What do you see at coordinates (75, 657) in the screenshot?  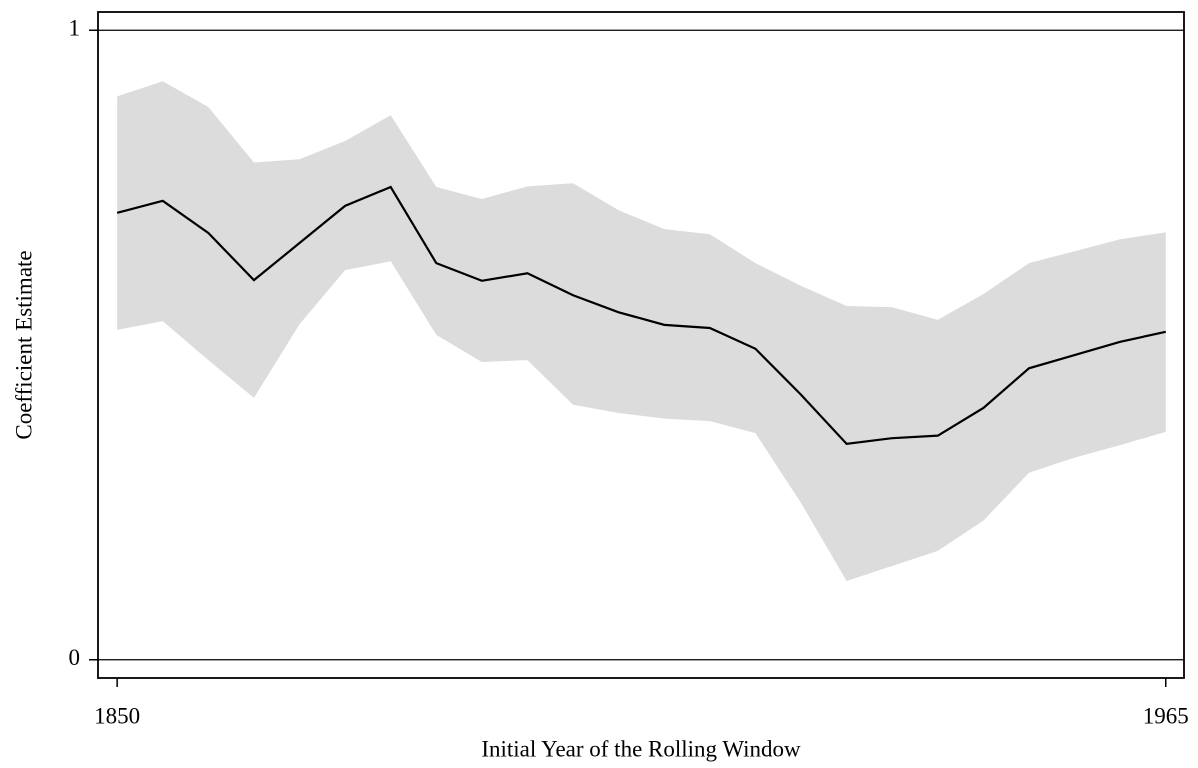 I see `y-tick-label: 0` at bounding box center [75, 657].